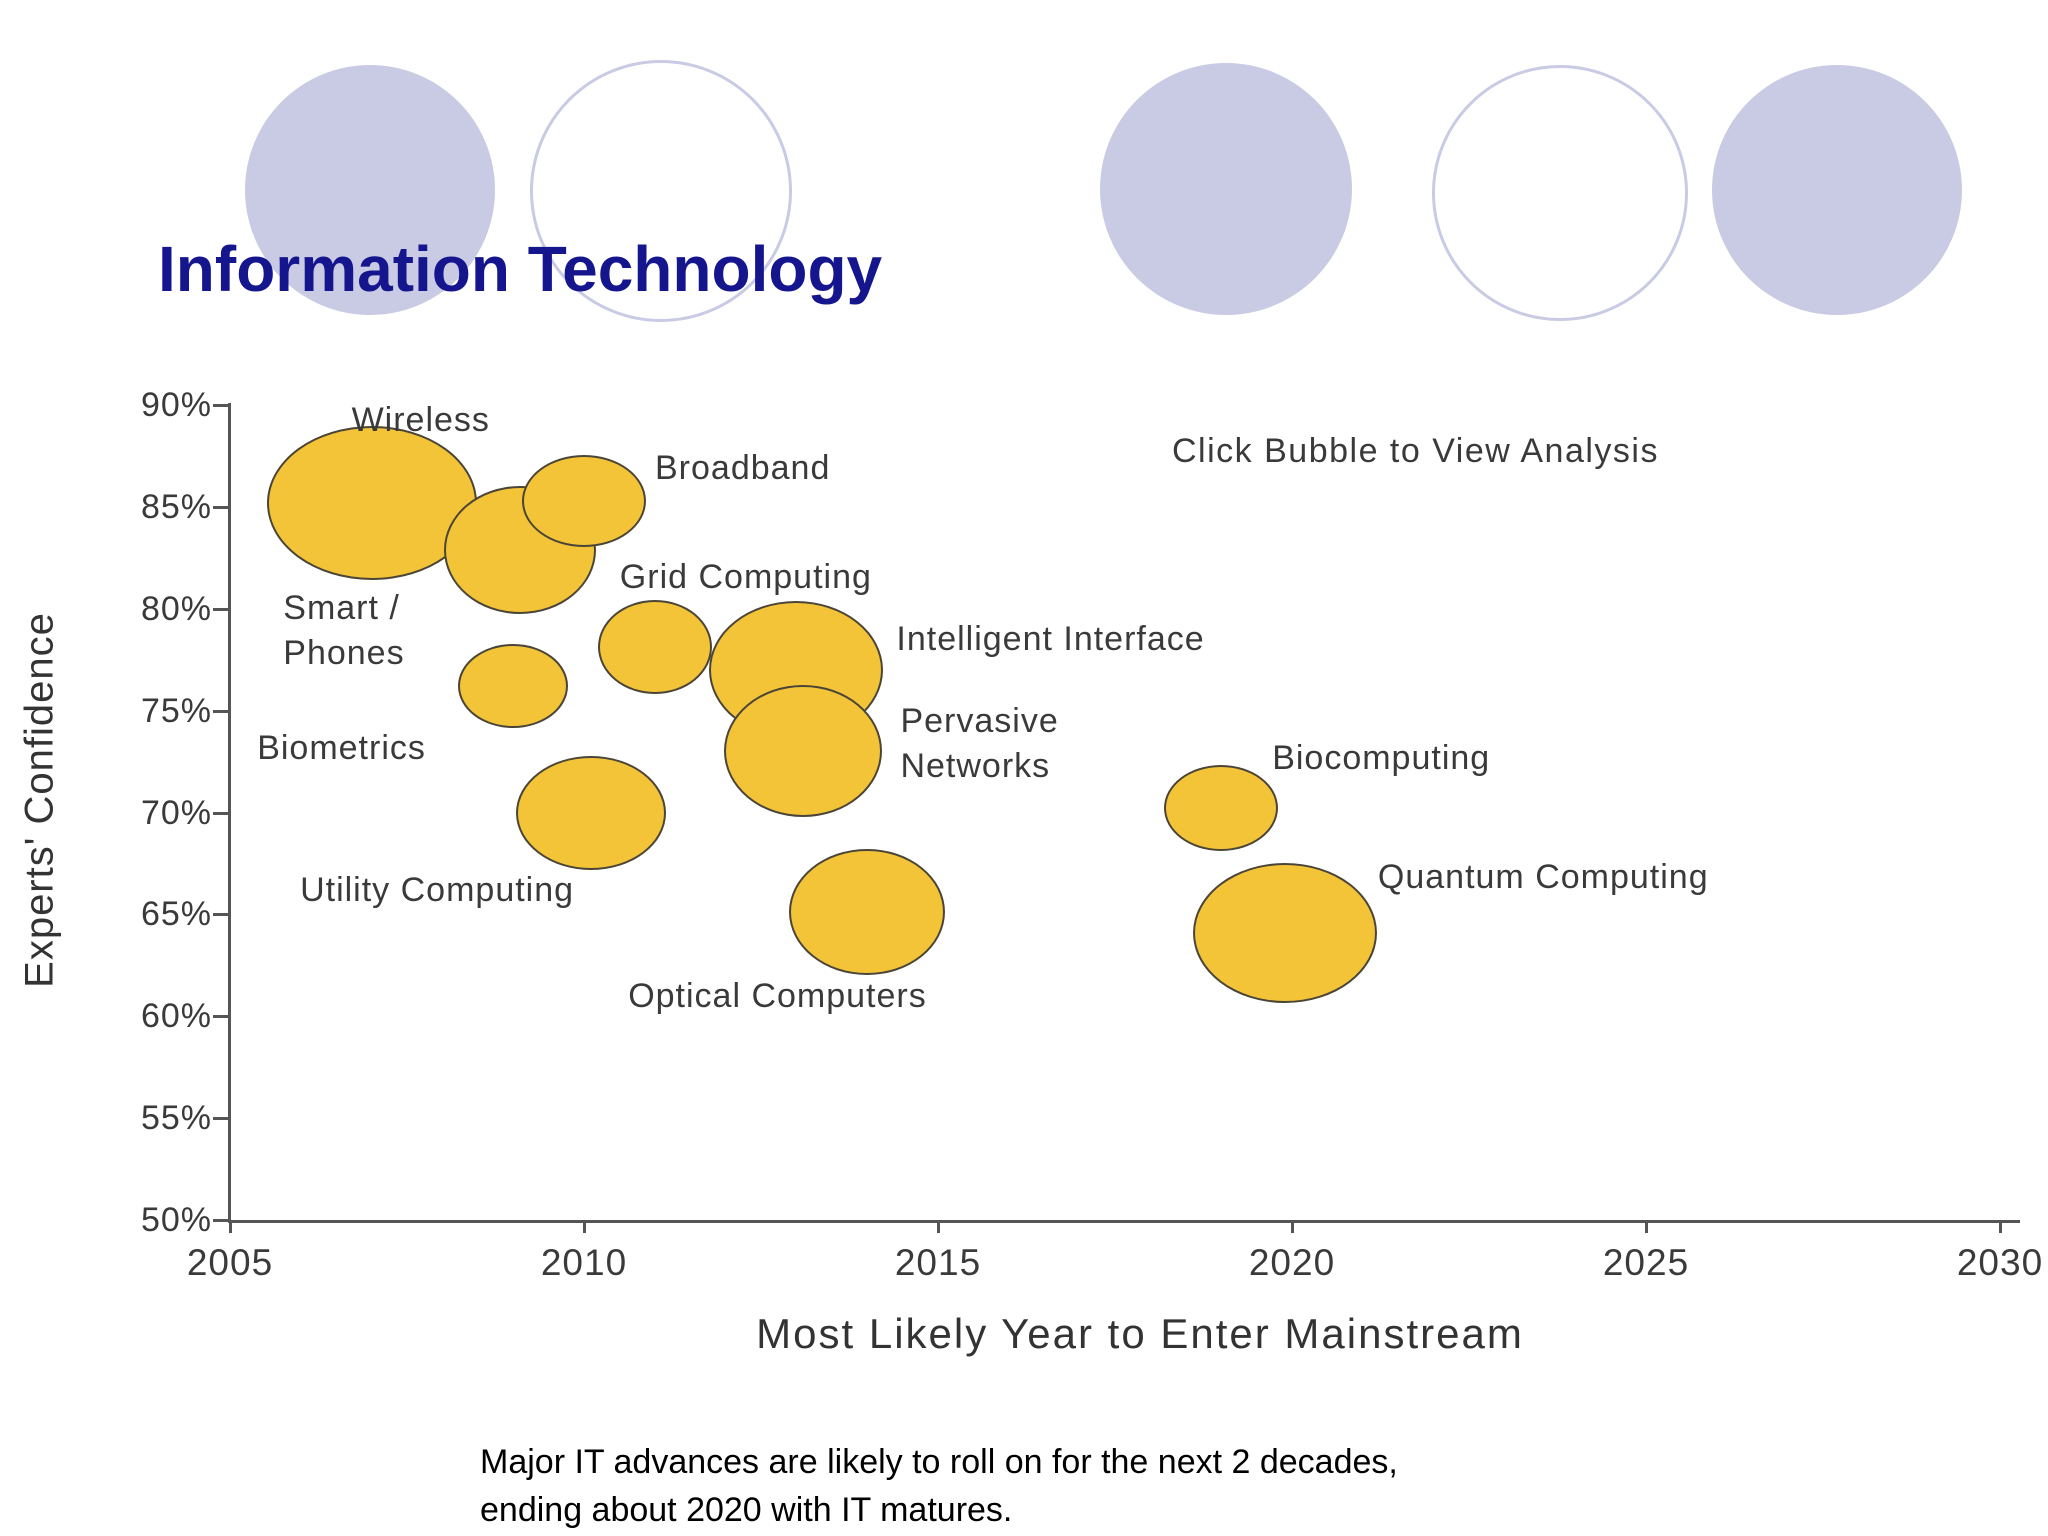  Describe the element at coordinates (229, 813) in the screenshot. I see `y-axis` at that location.